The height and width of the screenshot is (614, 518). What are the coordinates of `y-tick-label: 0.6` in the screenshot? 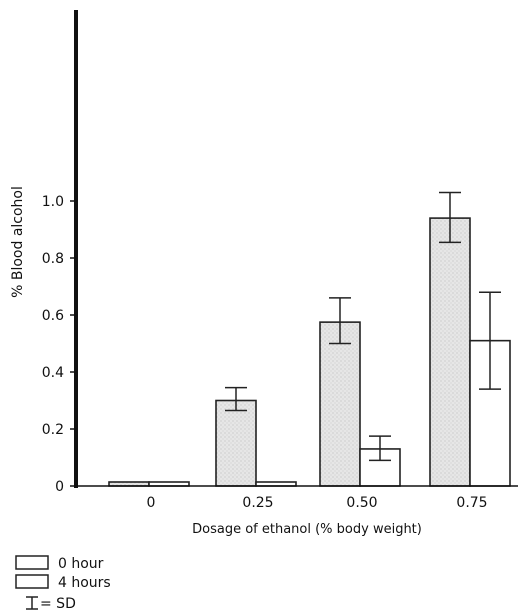 It's located at (53, 316).